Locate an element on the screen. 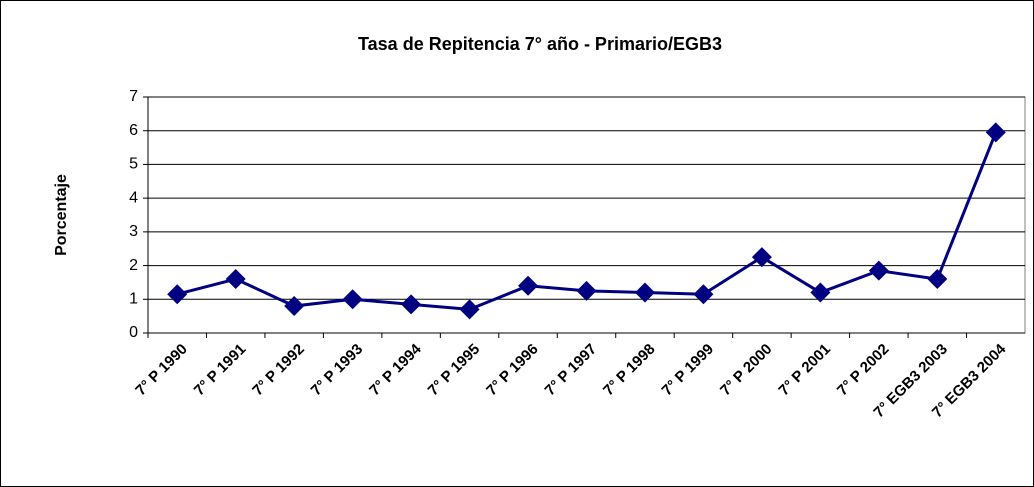 The width and height of the screenshot is (1034, 487). y-tick-label: 7 is located at coordinates (133, 96).